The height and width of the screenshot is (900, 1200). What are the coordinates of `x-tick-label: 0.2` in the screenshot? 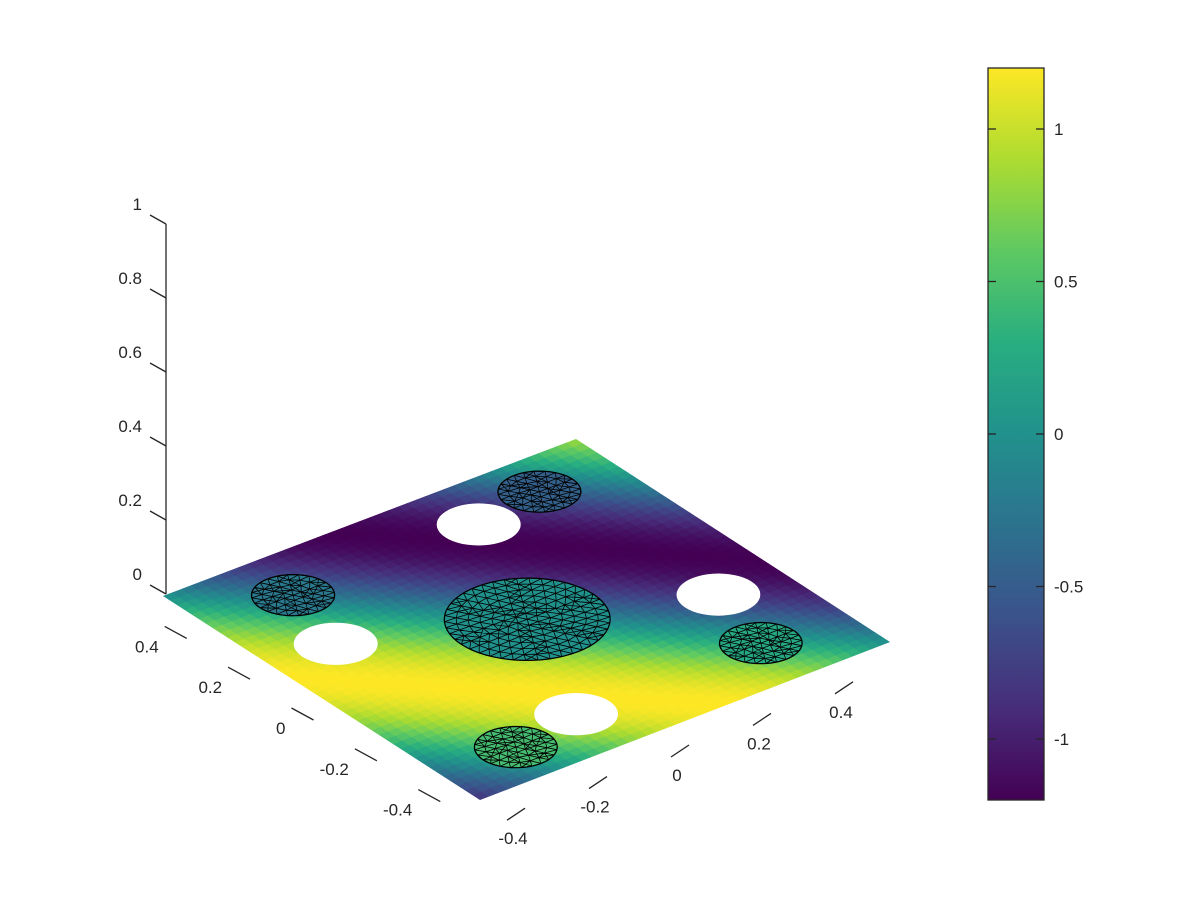 It's located at (759, 743).